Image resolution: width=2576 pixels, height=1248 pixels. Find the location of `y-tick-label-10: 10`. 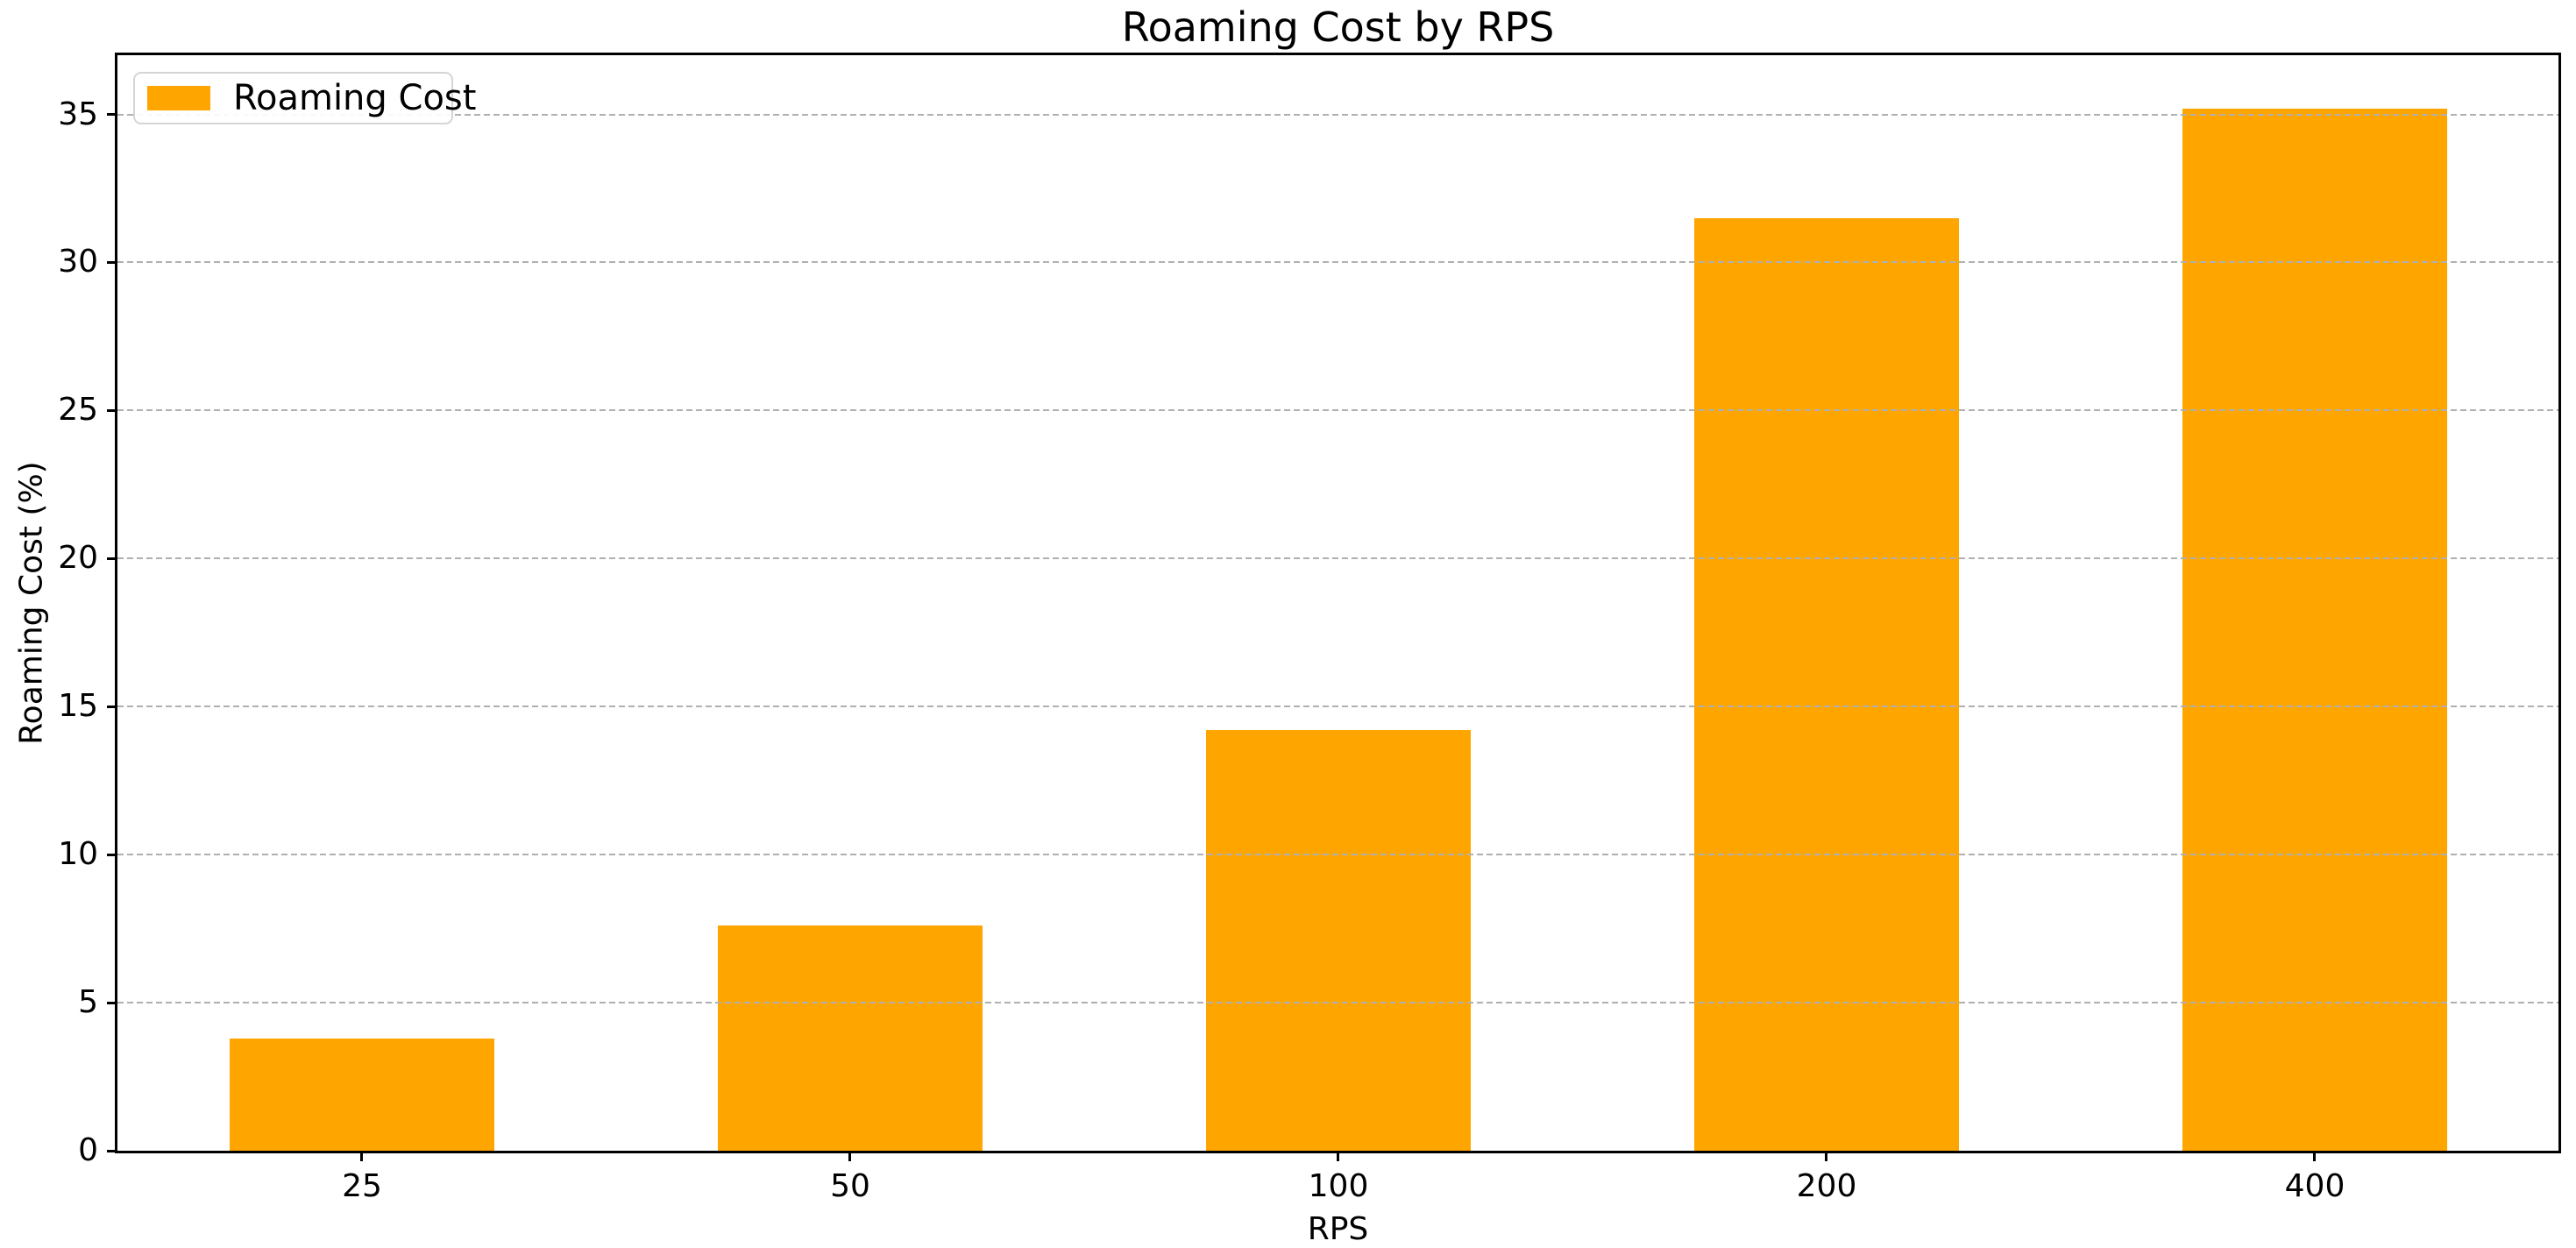

y-tick-label-10: 10 is located at coordinates (78, 854).